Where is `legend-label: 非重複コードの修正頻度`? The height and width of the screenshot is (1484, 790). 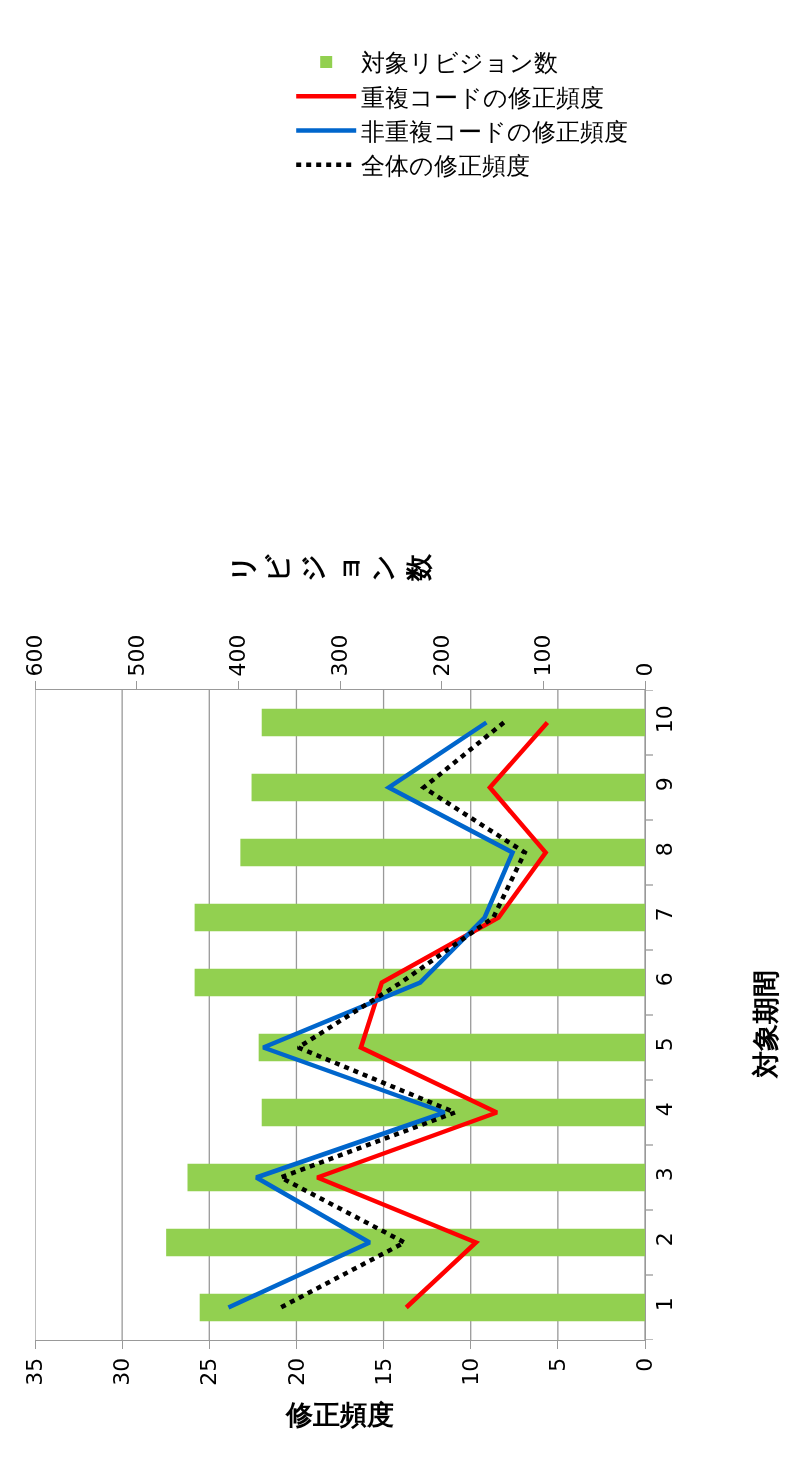
legend-label: 非重複コードの修正頻度 is located at coordinates (495, 131).